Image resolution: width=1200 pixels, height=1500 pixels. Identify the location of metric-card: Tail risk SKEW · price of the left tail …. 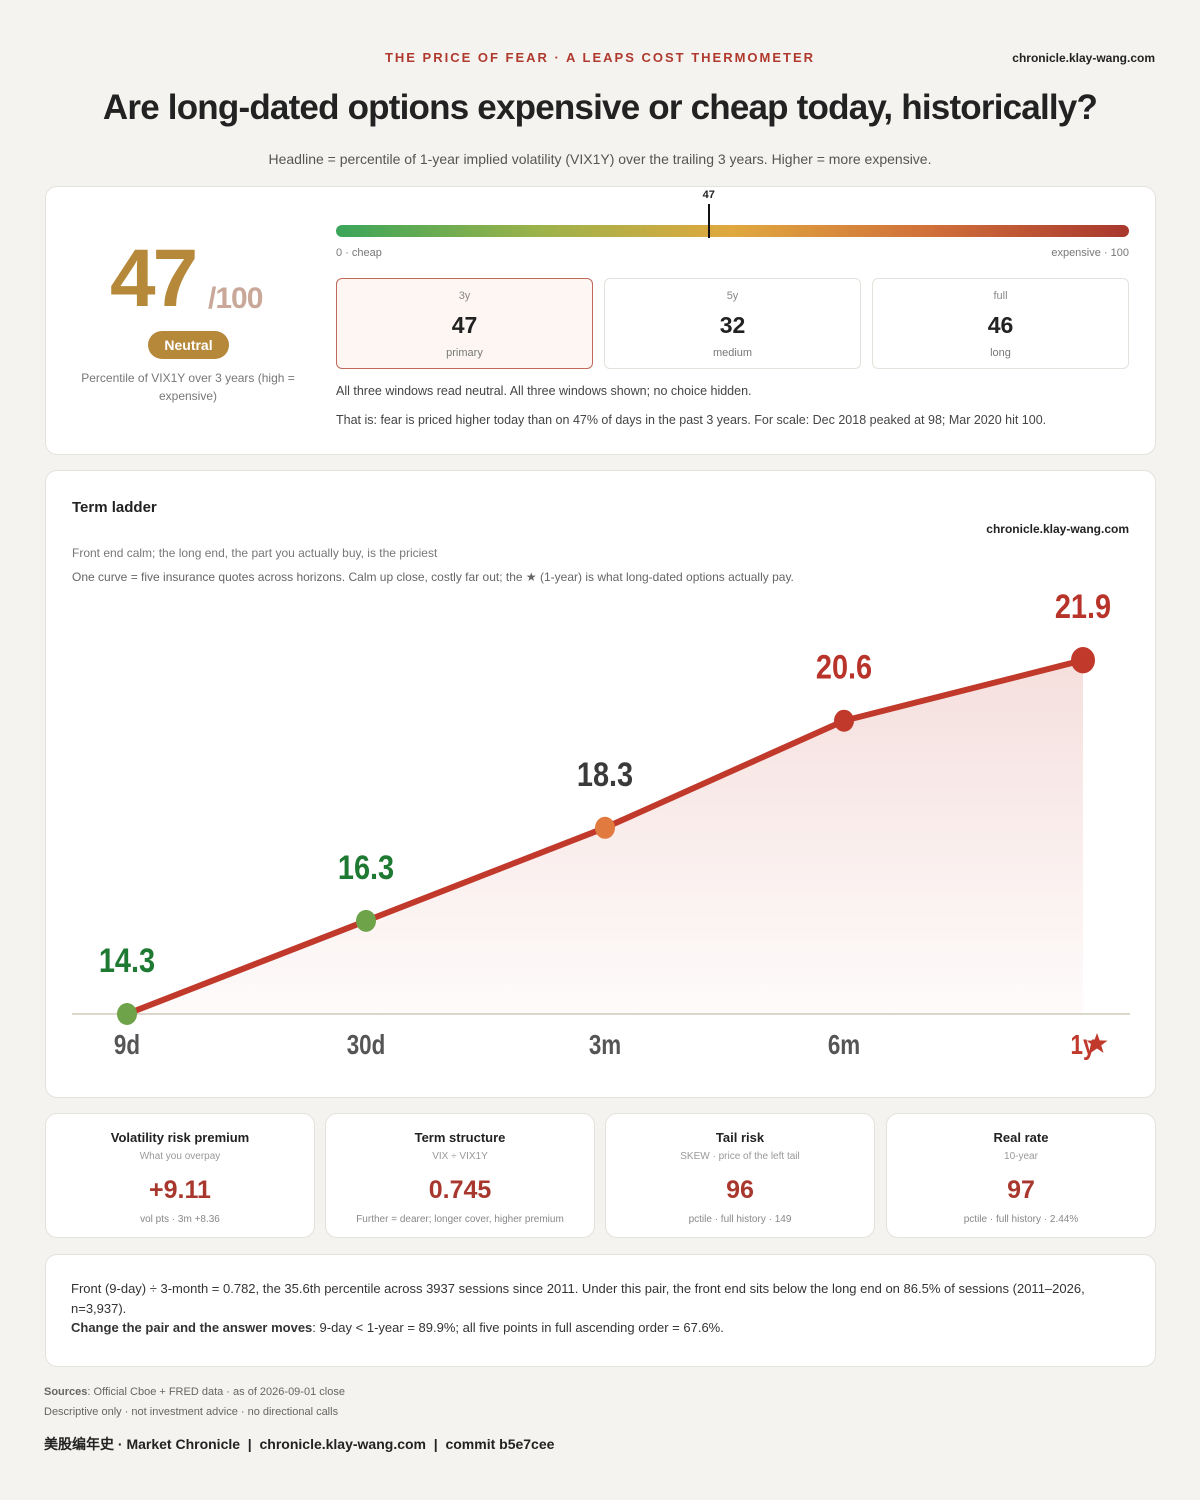
(740, 1175).